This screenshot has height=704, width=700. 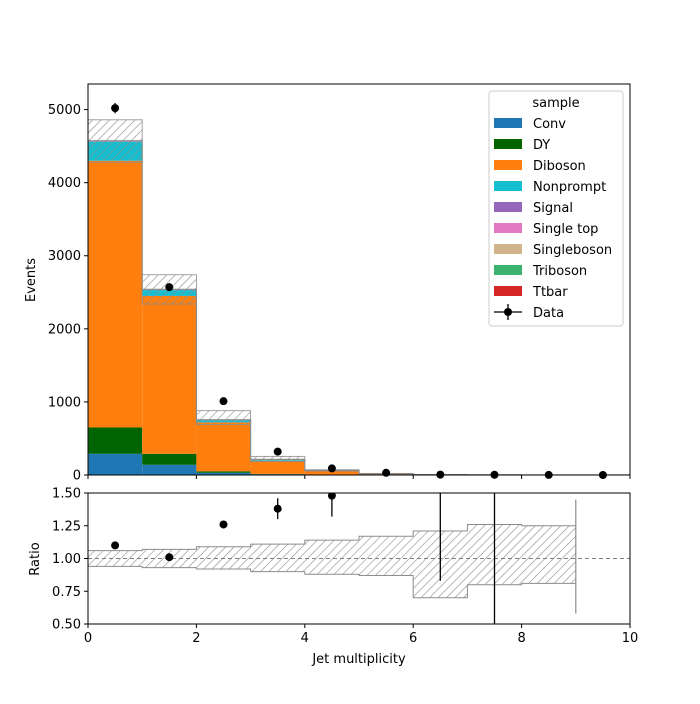 I want to click on x-tick-label: 10, so click(x=630, y=638).